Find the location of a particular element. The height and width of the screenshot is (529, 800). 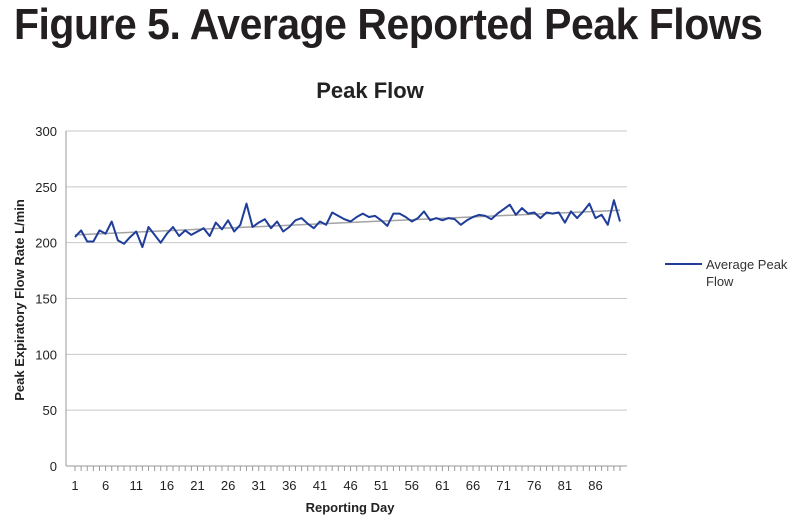

x-tick-label: 81 is located at coordinates (565, 485).